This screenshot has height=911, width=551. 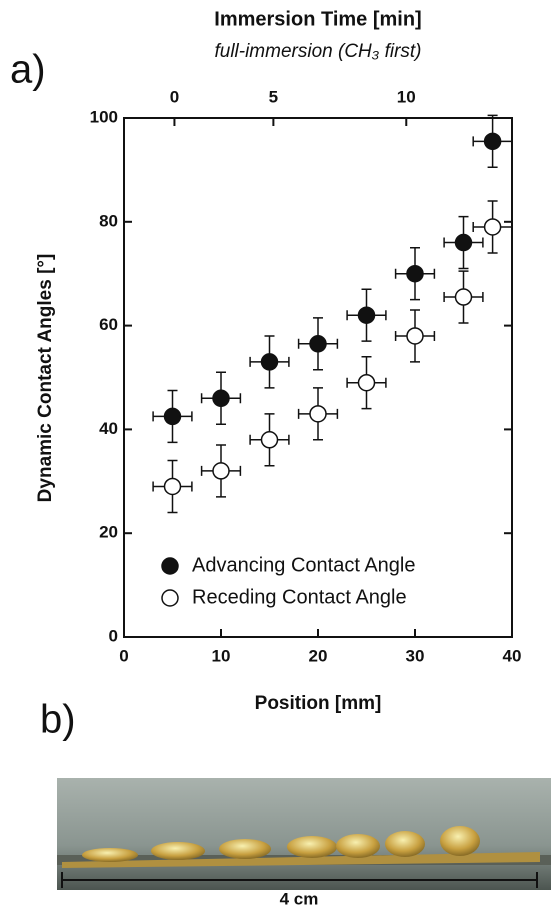 What do you see at coordinates (104, 116) in the screenshot?
I see `y-tick-label: 100` at bounding box center [104, 116].